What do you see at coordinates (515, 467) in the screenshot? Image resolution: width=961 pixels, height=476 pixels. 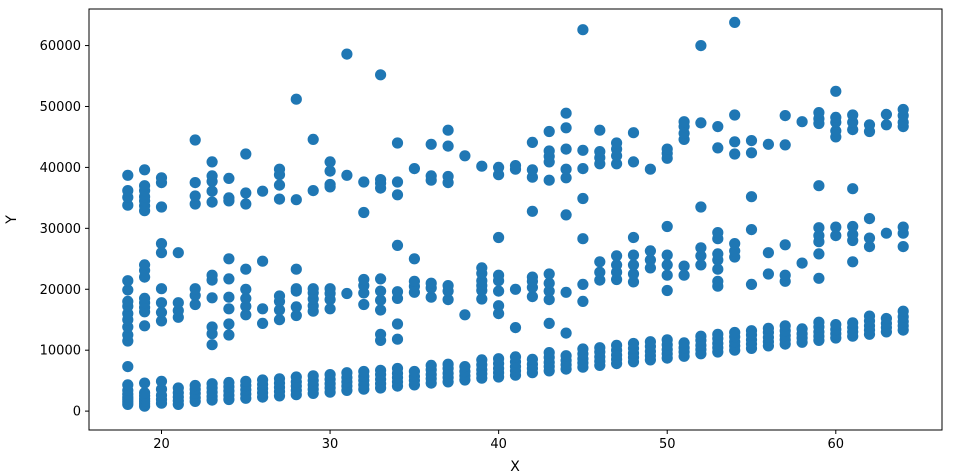 I see `x-axis-label: X` at bounding box center [515, 467].